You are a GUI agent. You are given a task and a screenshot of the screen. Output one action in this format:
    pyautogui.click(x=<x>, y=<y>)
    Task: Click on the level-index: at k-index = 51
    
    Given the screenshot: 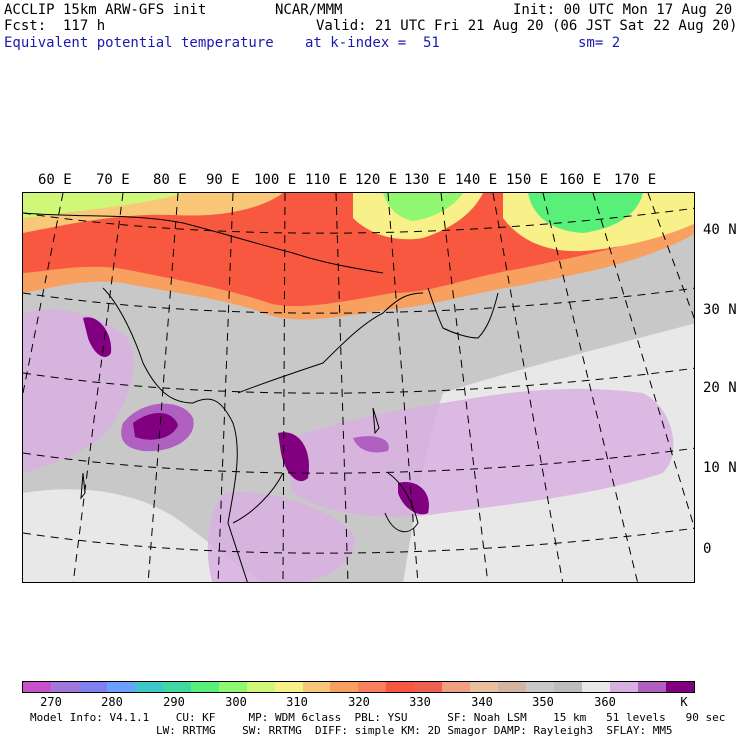 What is the action you would take?
    pyautogui.click(x=372, y=43)
    